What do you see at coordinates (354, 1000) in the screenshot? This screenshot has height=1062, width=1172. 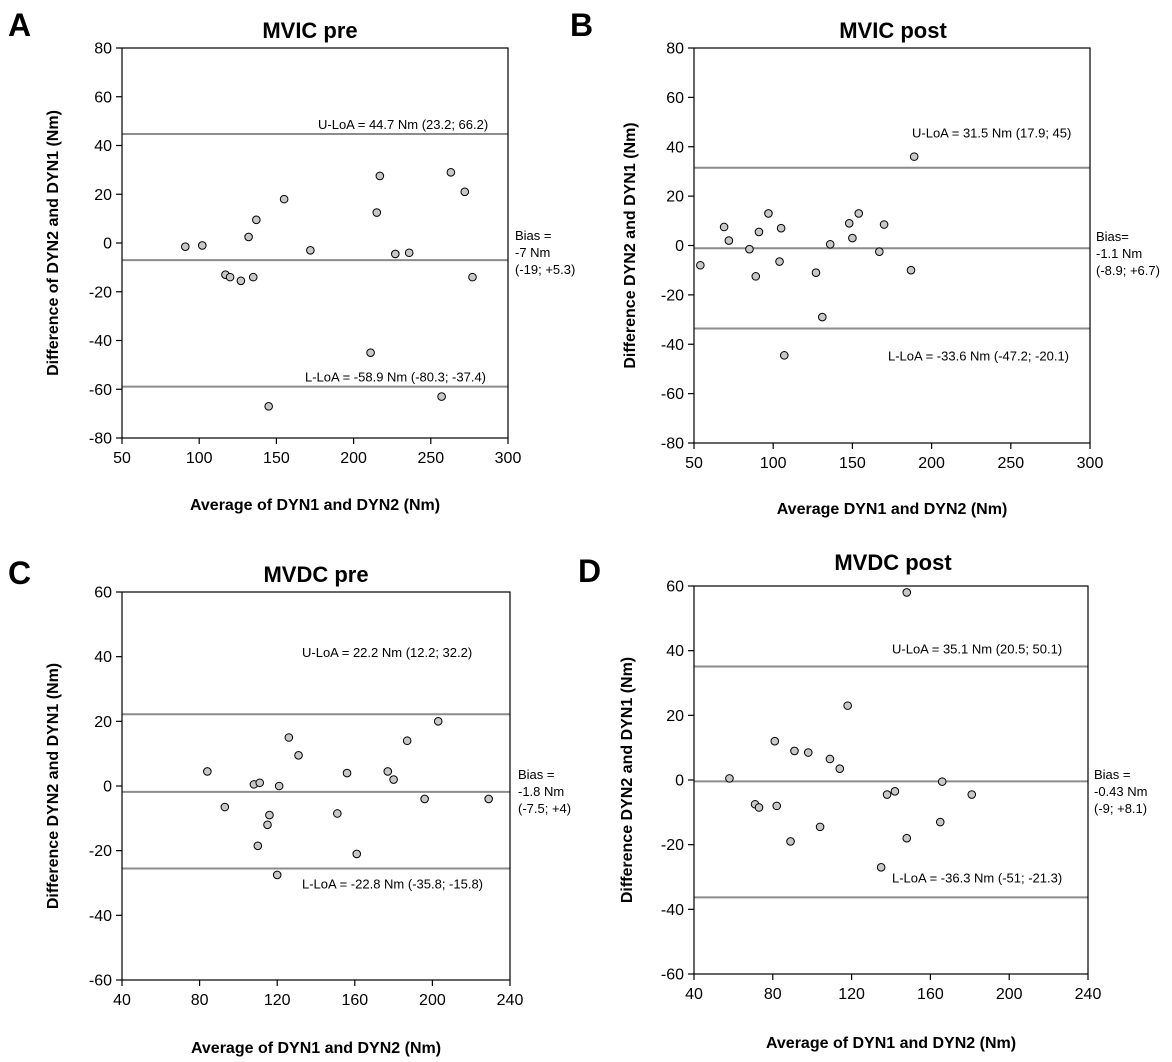 I see `x-tick-label: 160` at bounding box center [354, 1000].